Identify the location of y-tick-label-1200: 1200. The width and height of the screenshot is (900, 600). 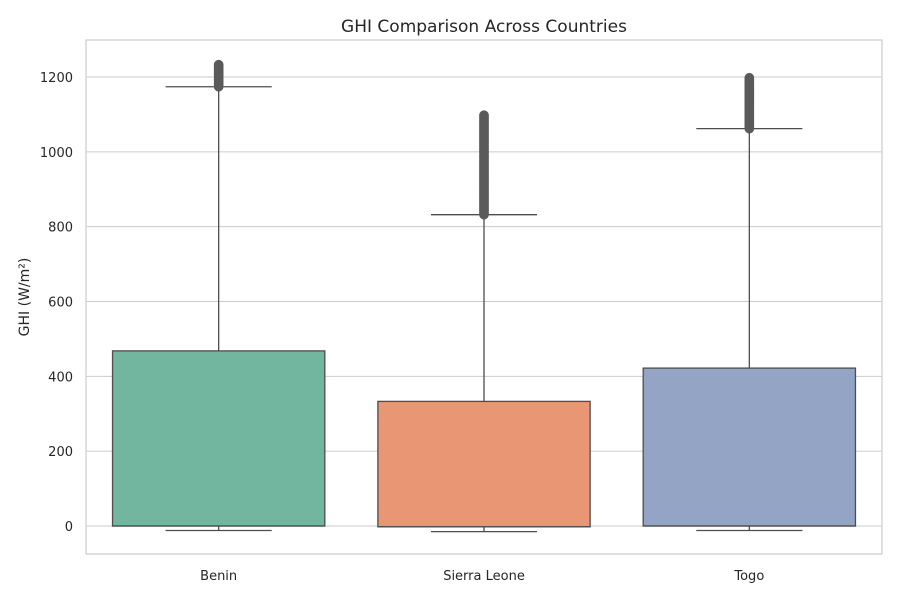
(56, 78).